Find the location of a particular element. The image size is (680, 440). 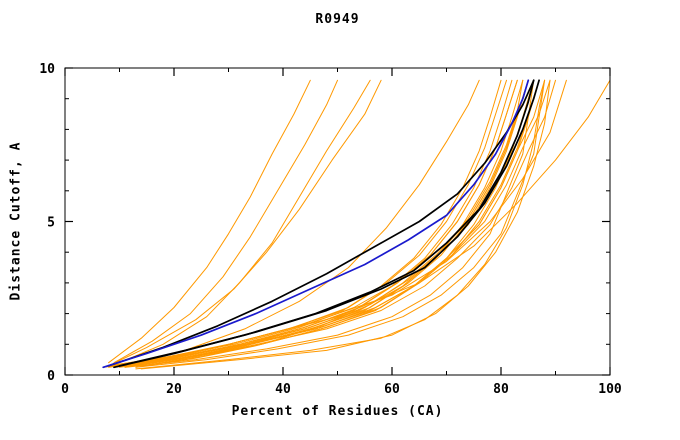

x-tick-label: 80 is located at coordinates (501, 389).